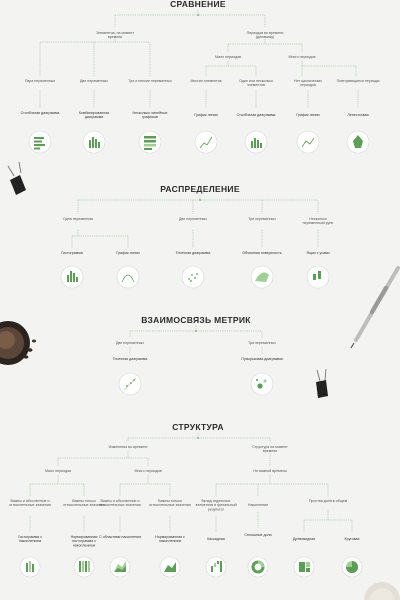 This screenshot has width=400, height=600. What do you see at coordinates (216, 539) in the screenshot?
I see `chart-label-waterfall: Каскадная` at bounding box center [216, 539].